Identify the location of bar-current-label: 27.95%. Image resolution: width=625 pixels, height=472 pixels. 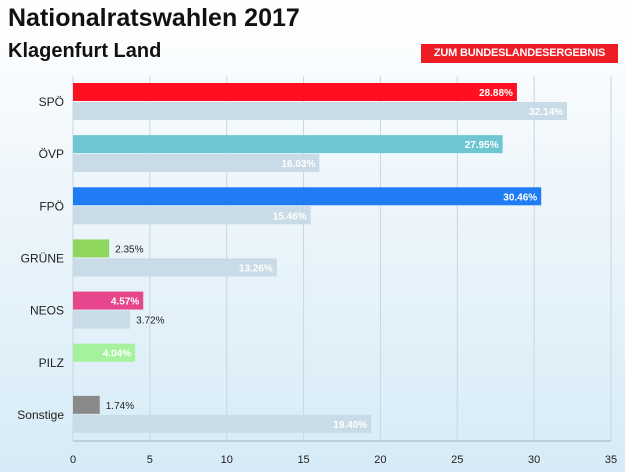
(482, 145).